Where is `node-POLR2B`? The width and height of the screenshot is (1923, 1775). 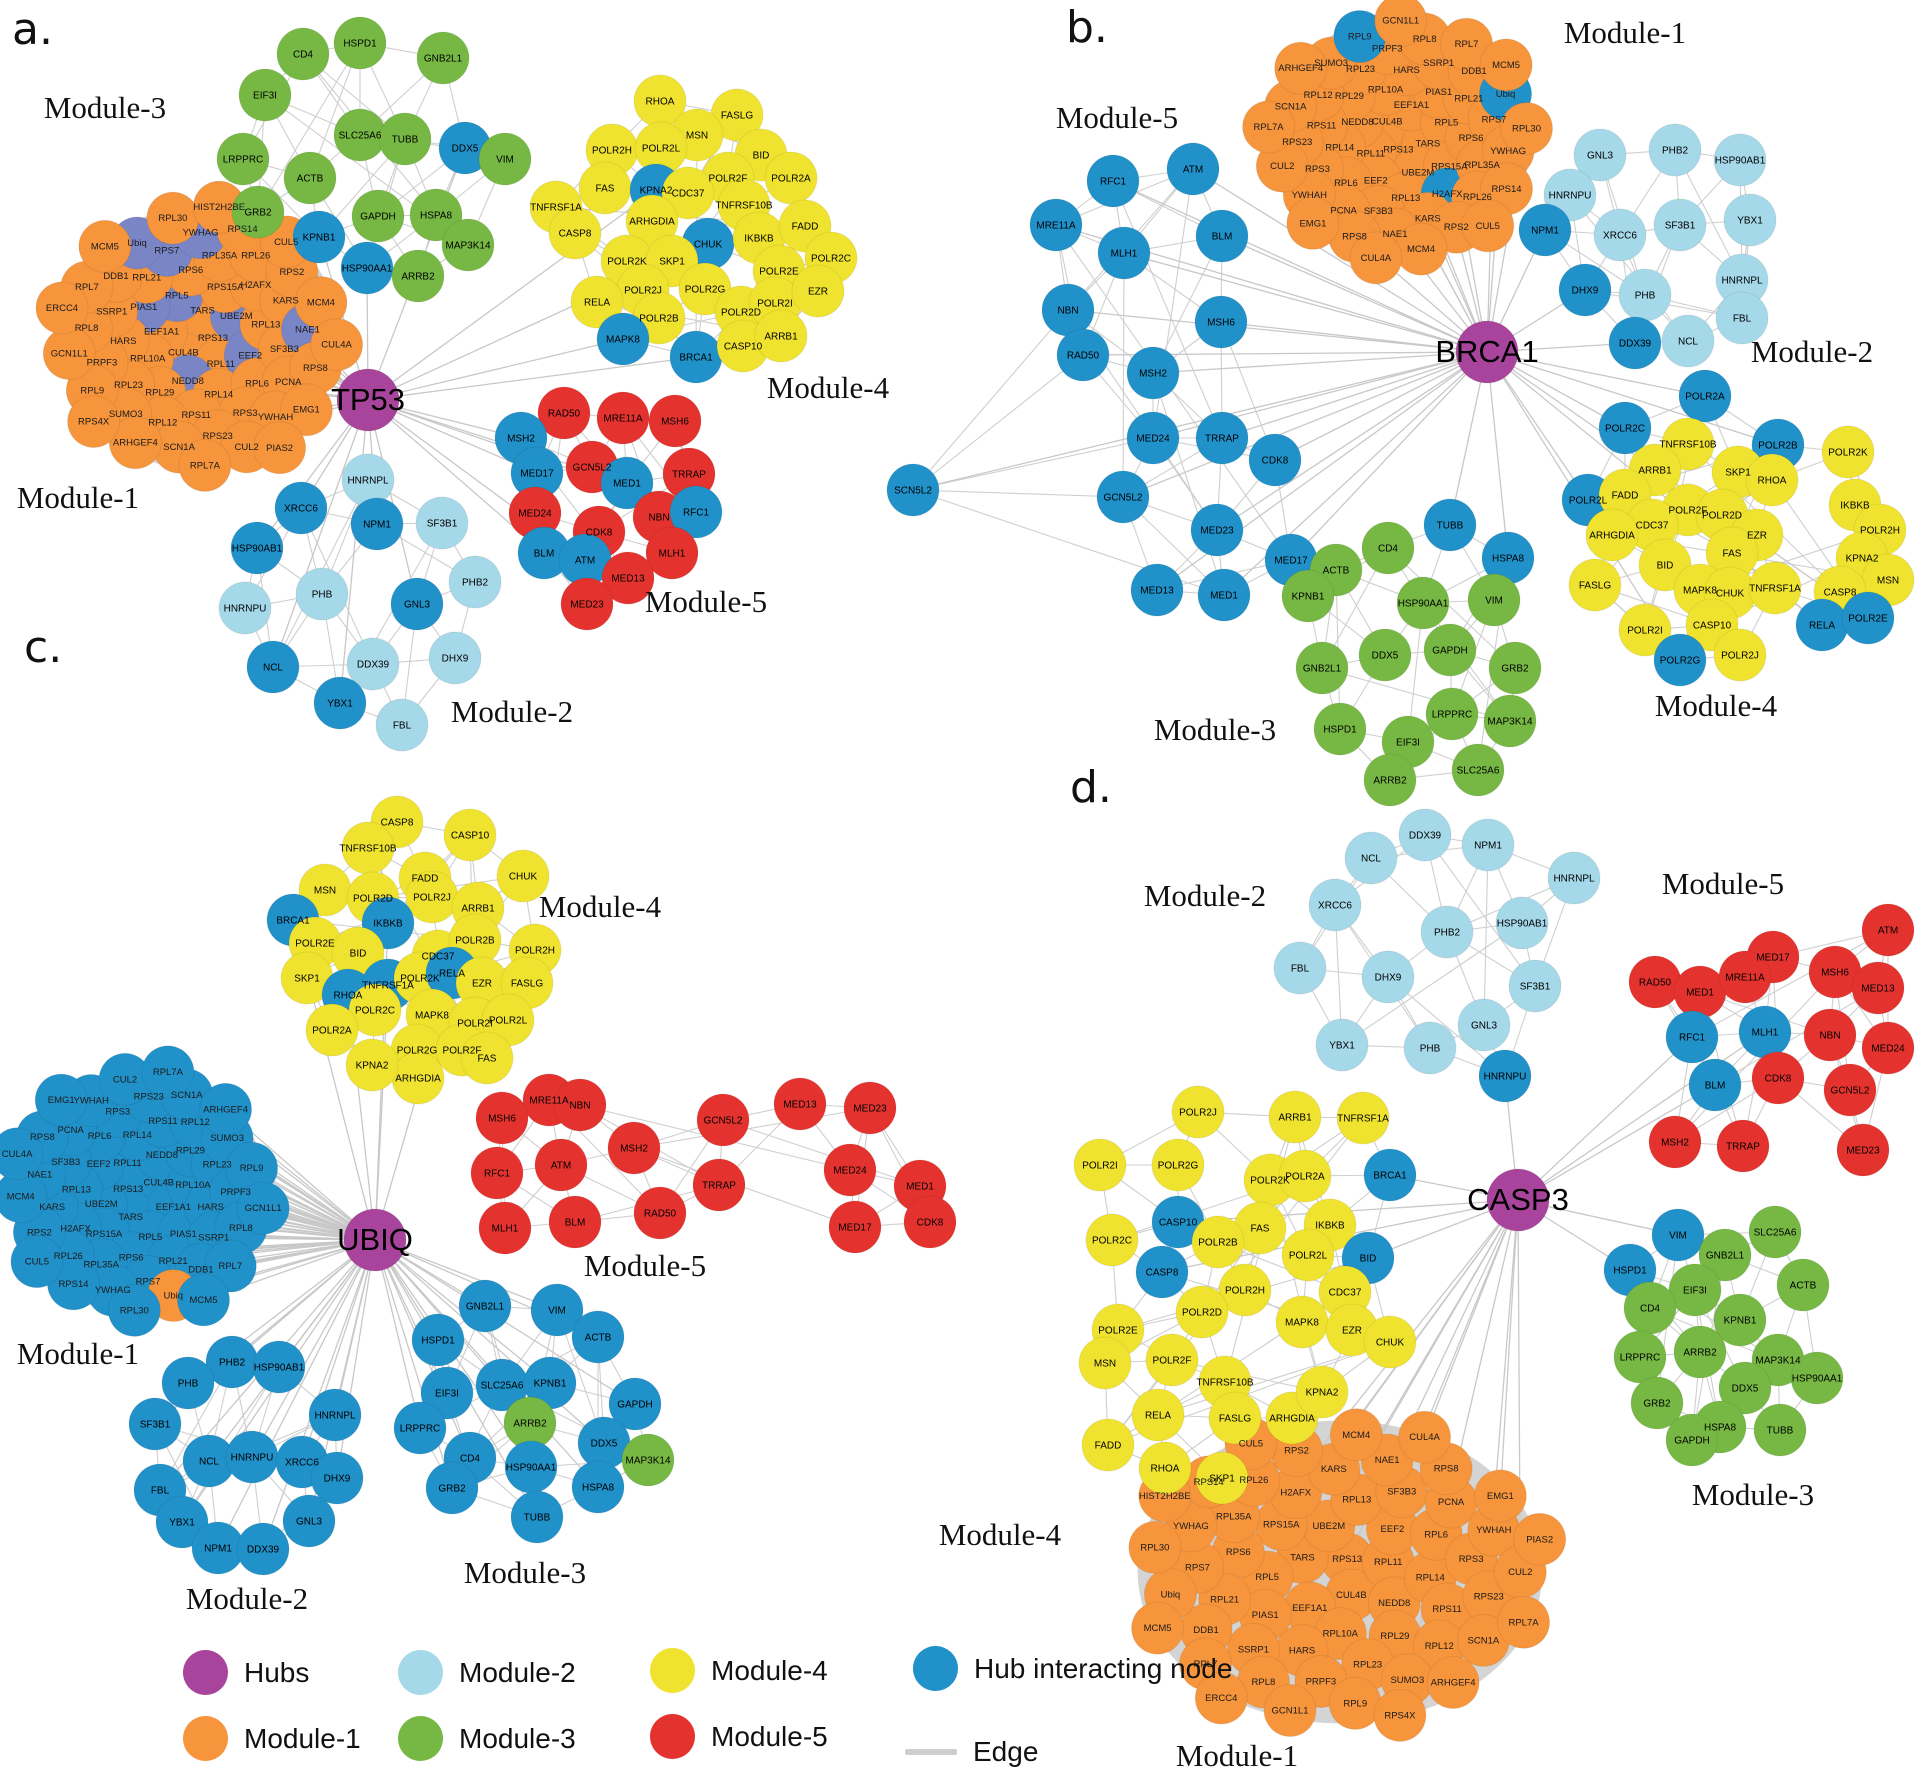 node-POLR2B is located at coordinates (1218, 1242).